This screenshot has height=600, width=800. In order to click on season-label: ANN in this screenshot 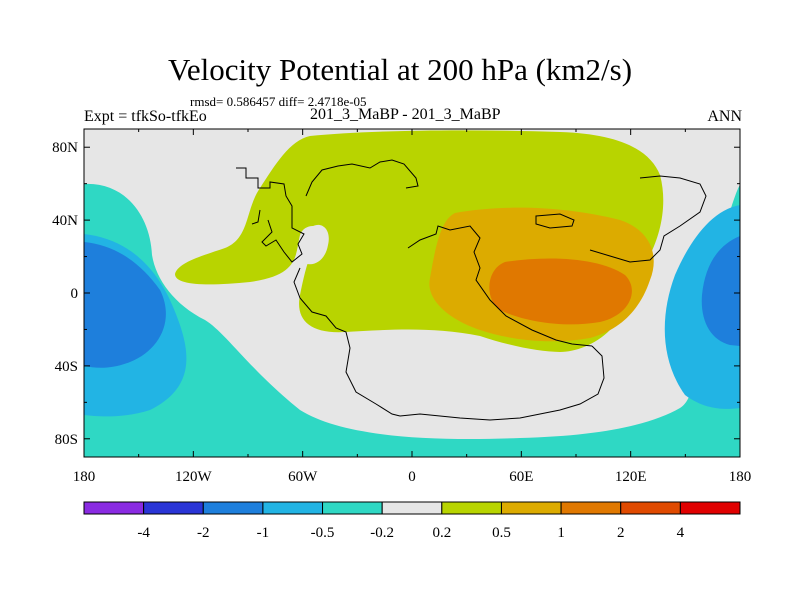, I will do `click(724, 116)`.